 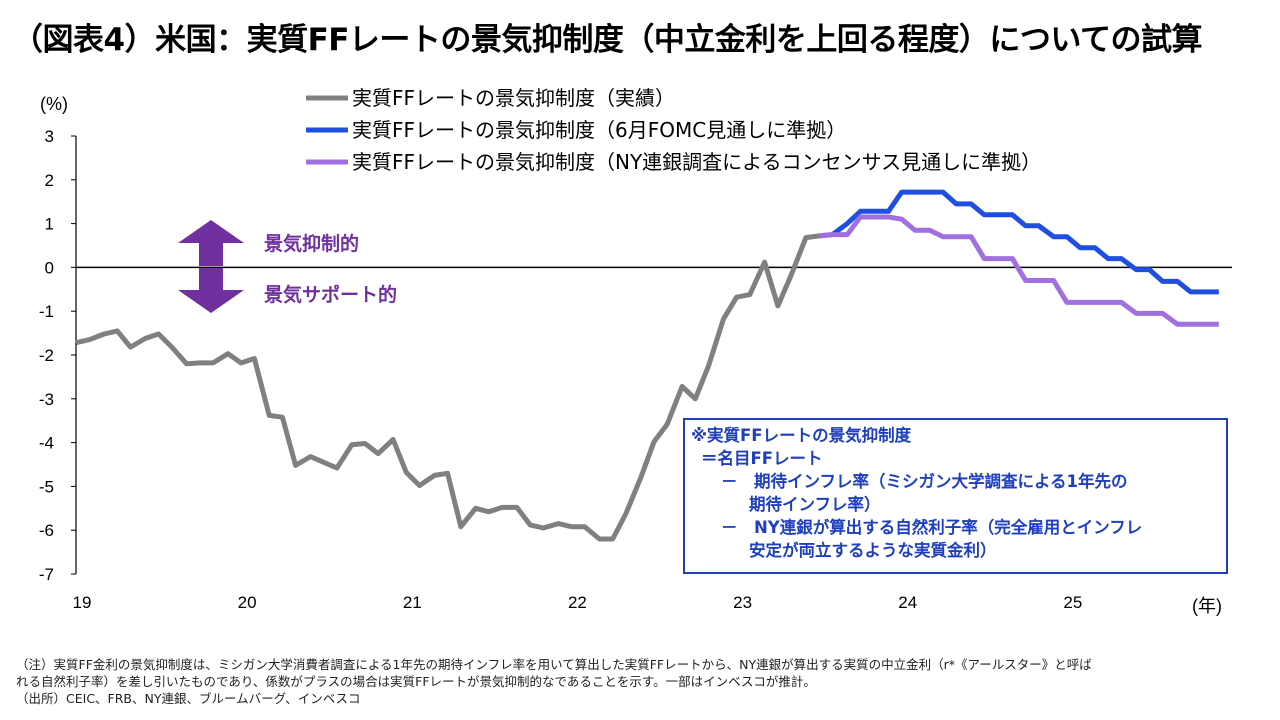 What do you see at coordinates (82, 602) in the screenshot?
I see `x-tick-label: 19` at bounding box center [82, 602].